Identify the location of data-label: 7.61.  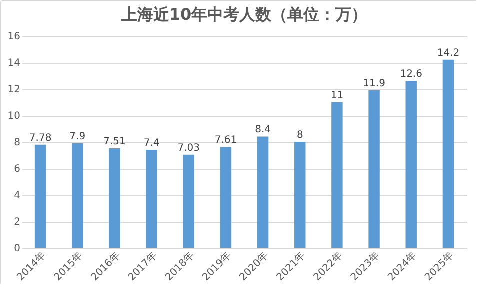
(226, 140).